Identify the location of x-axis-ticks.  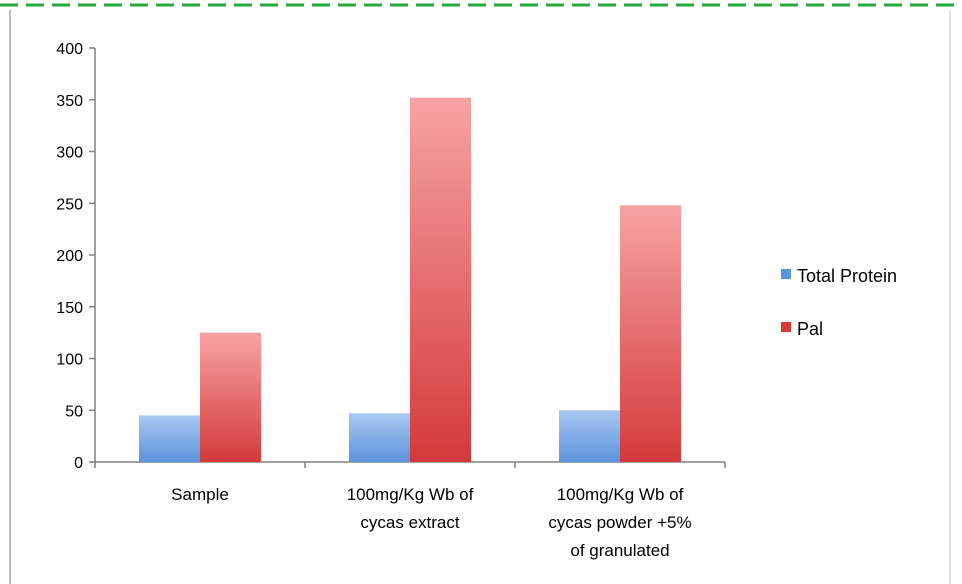
(410, 465).